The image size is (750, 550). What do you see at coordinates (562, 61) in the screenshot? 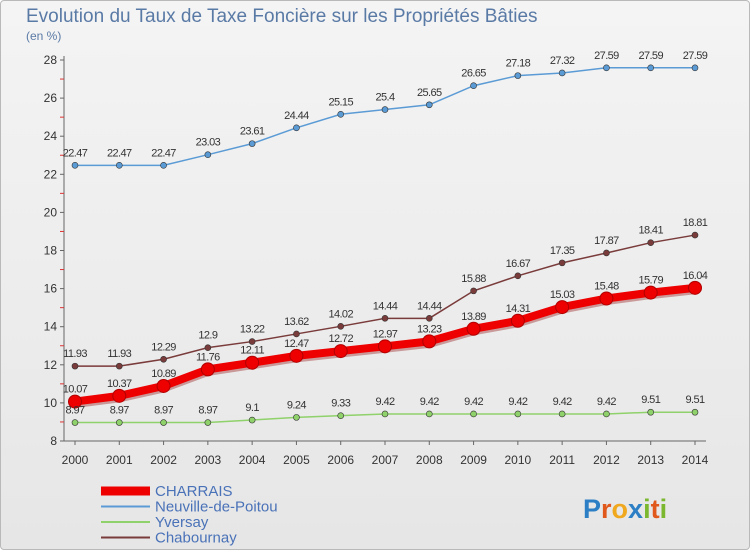
I see `data-label-neuville-de-poitou: 27.32` at bounding box center [562, 61].